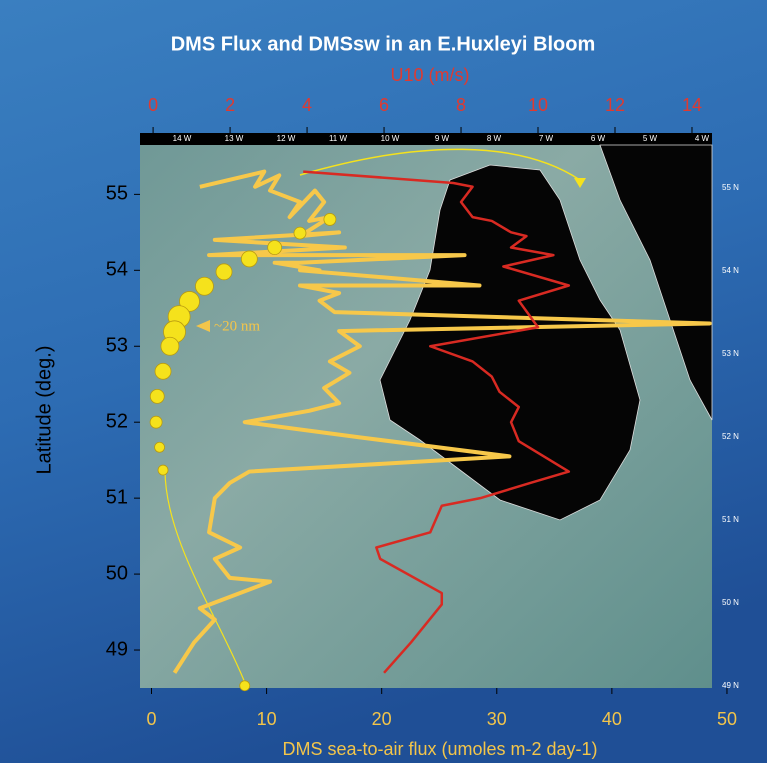  What do you see at coordinates (656, 282) in the screenshot?
I see `land-britain` at bounding box center [656, 282].